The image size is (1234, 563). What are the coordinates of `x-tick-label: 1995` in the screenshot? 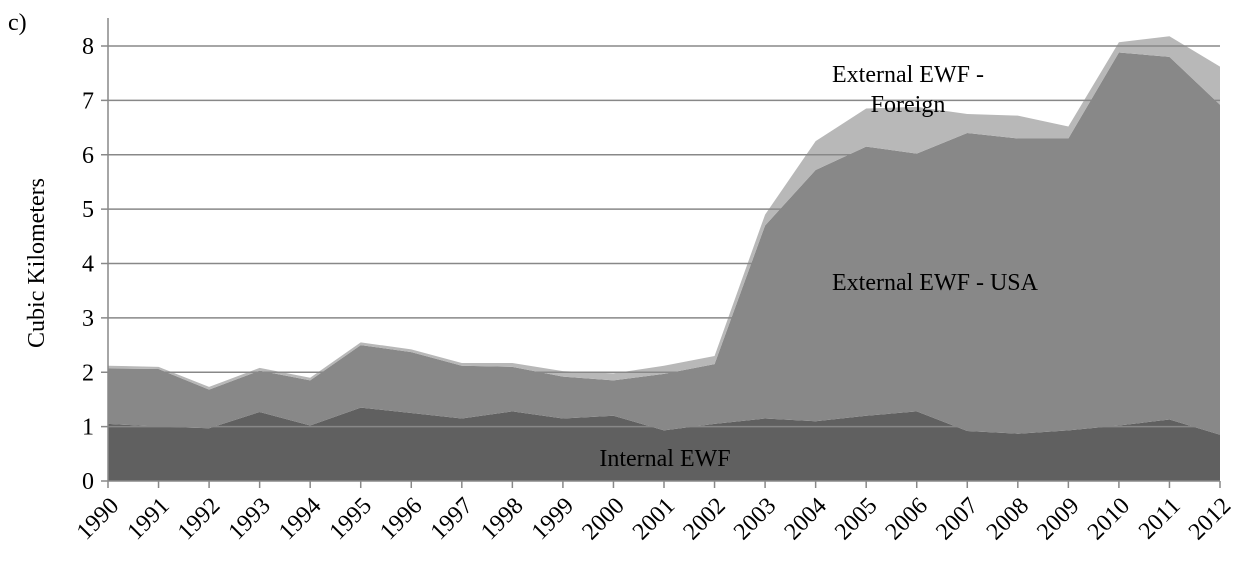 It's located at (351, 519).